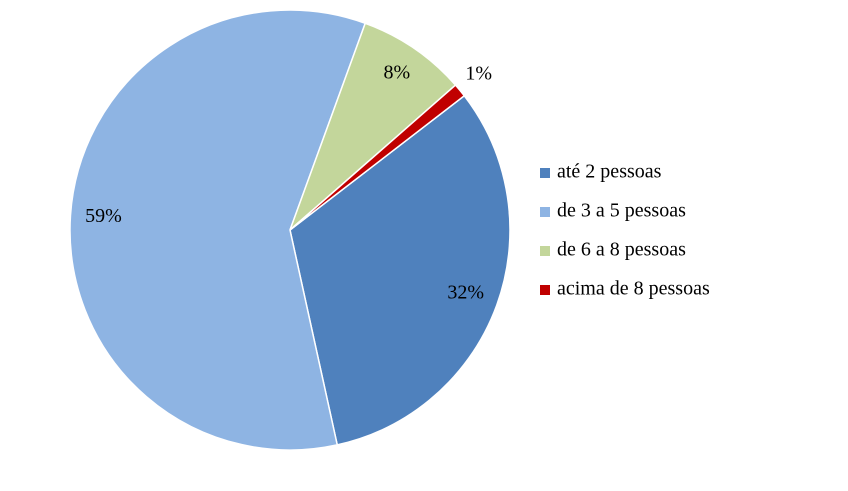  What do you see at coordinates (633, 289) in the screenshot?
I see `legend-label: acima de 8 pessoas` at bounding box center [633, 289].